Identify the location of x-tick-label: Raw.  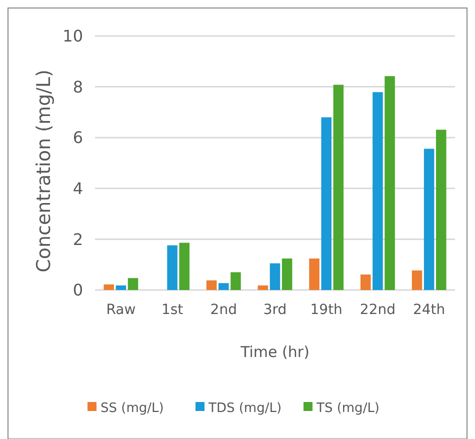
(121, 310).